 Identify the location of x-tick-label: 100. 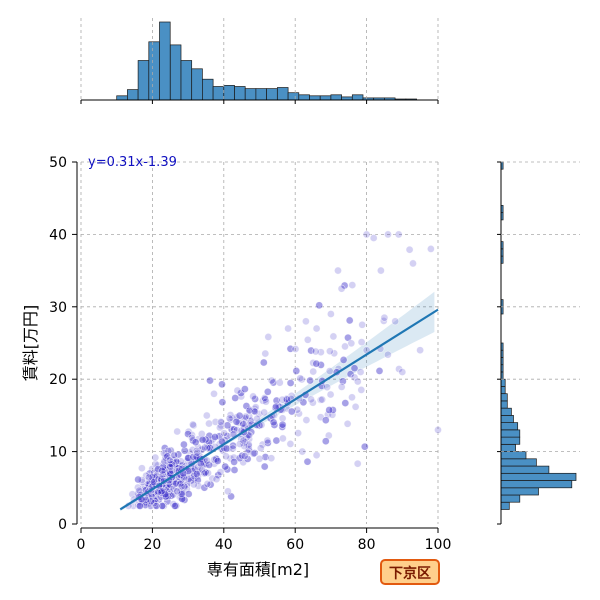
(438, 545).